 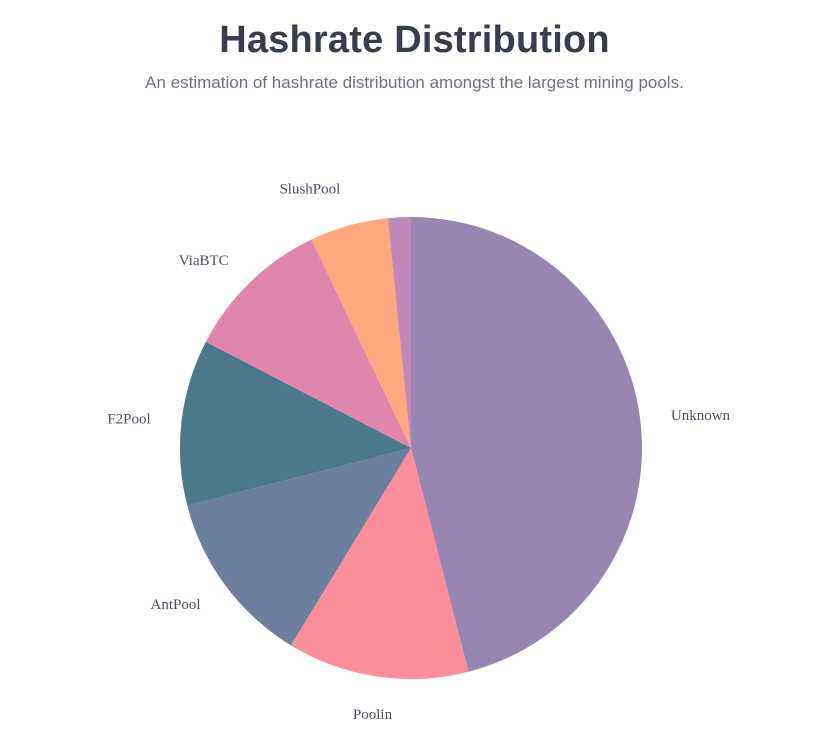 I want to click on pie-slice-antpool, so click(x=299, y=547).